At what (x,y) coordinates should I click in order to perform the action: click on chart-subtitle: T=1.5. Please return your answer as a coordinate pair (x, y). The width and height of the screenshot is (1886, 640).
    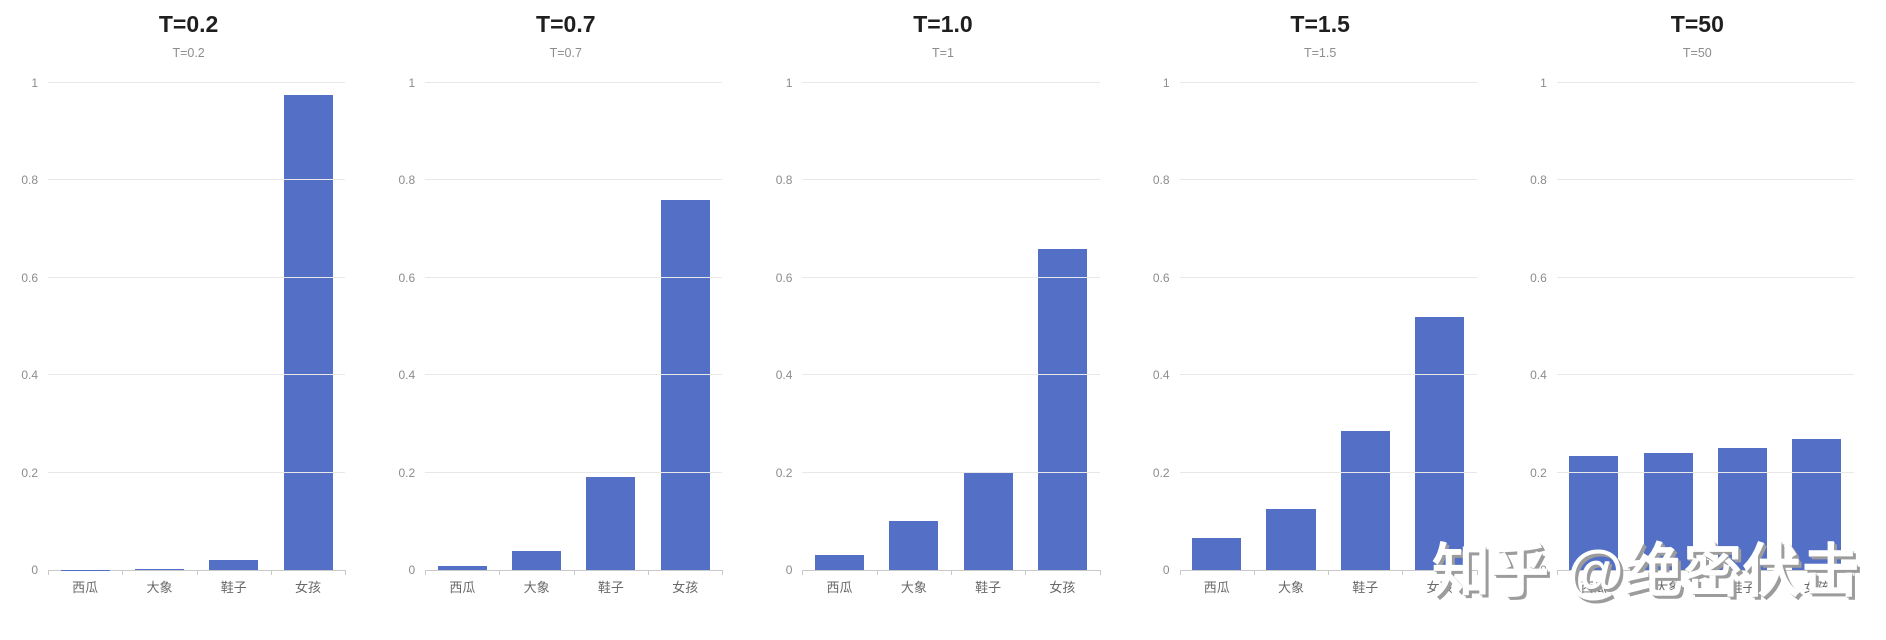
    Looking at the image, I should click on (1320, 53).